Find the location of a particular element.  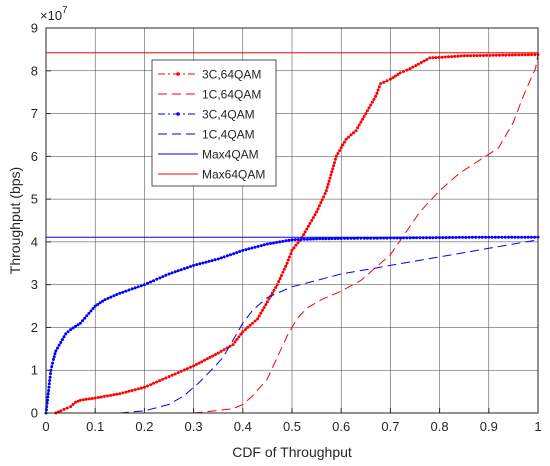

y-axis-ticks: 0 1 2 3 4 5 6 7 8 9 is located at coordinates (41, 221).